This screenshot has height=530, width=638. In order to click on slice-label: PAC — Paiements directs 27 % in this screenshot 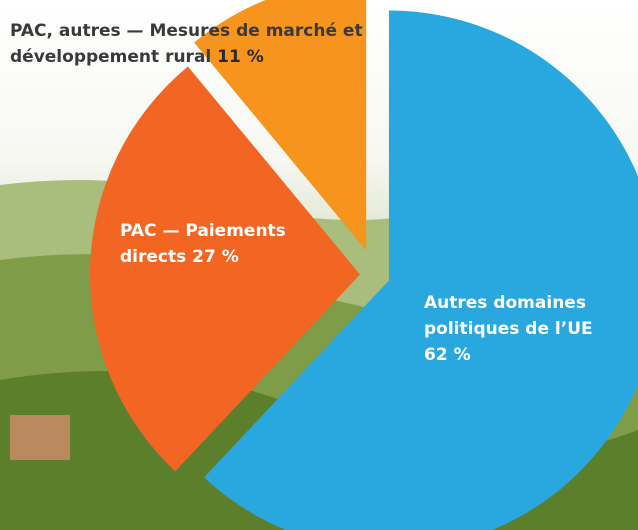, I will do `click(220, 244)`.